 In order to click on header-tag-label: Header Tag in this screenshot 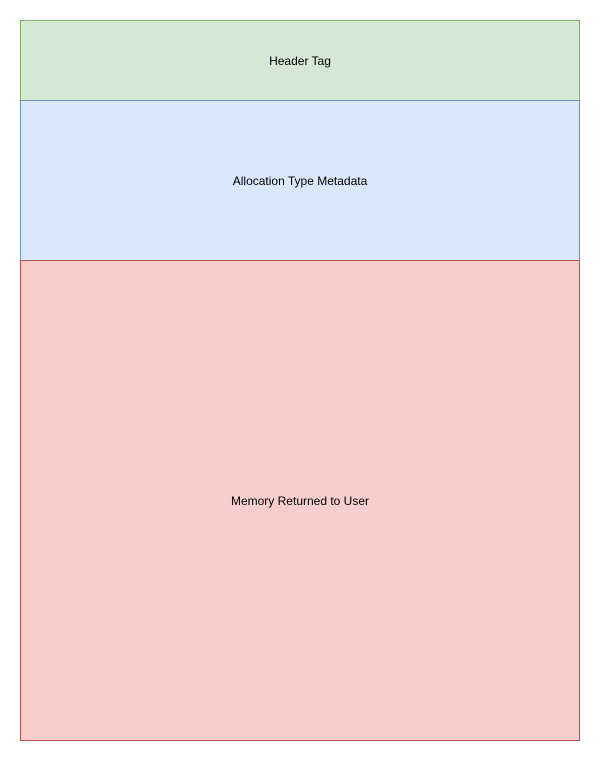, I will do `click(300, 60)`.